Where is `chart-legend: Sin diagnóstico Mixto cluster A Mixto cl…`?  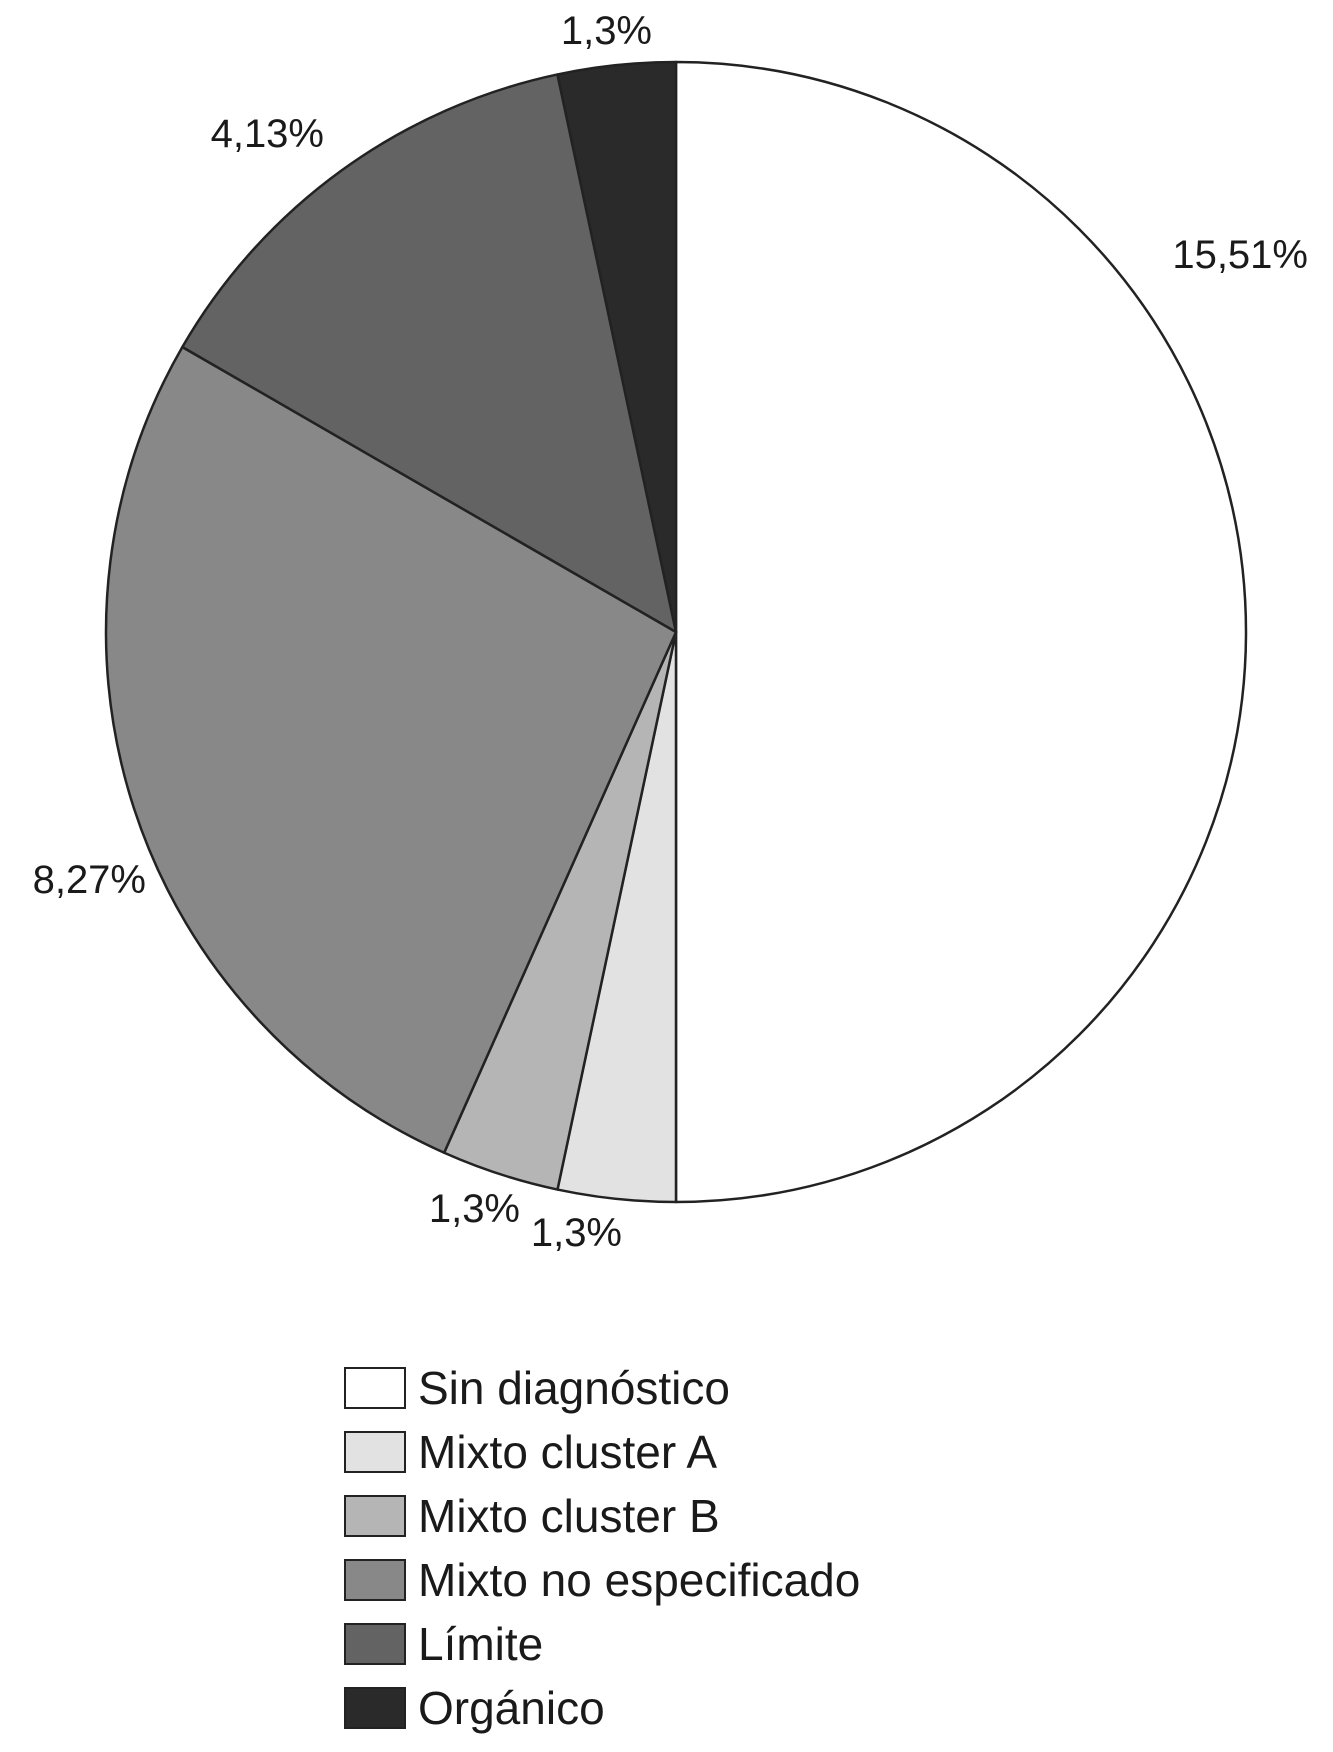
chart-legend: Sin diagnóstico Mixto cluster A Mixto cl… is located at coordinates (602, 1548).